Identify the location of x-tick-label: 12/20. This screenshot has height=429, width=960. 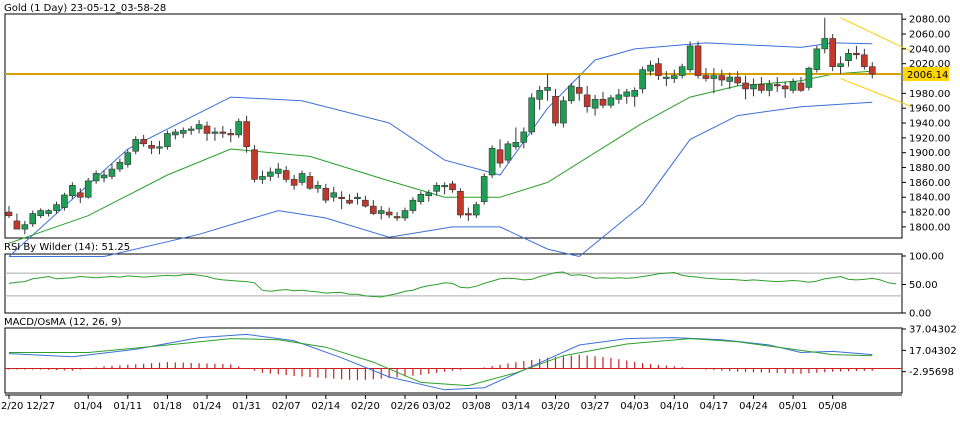
(11, 406).